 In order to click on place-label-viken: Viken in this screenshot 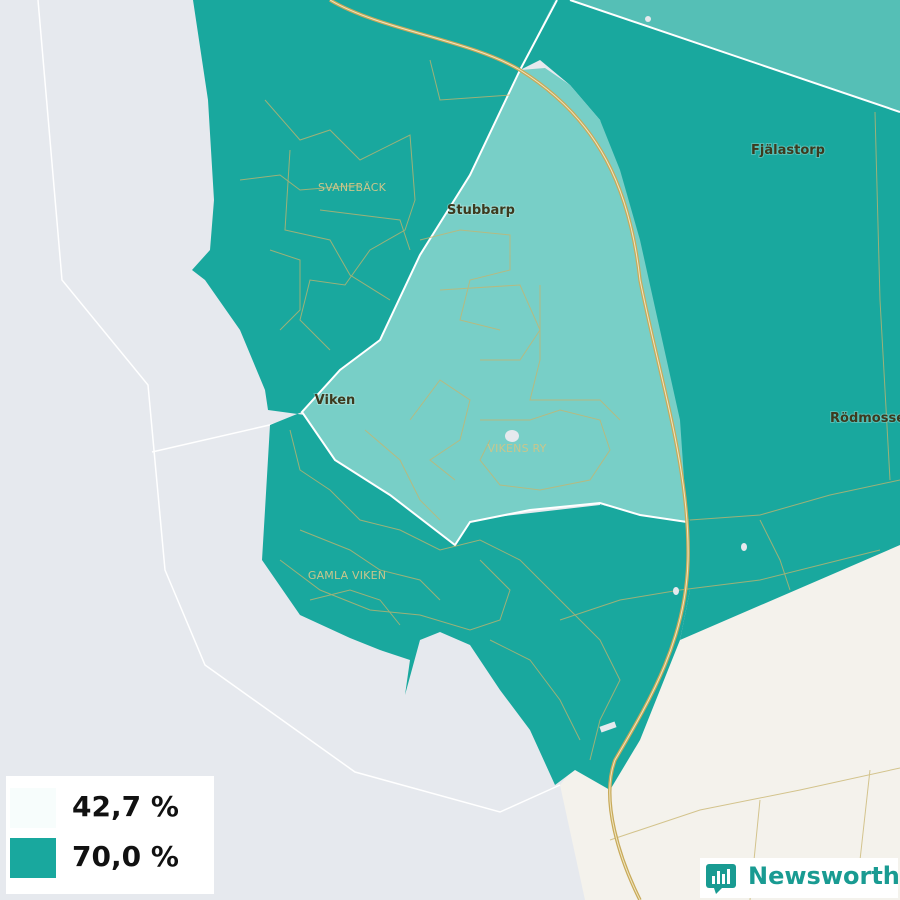, I will do `click(335, 400)`.